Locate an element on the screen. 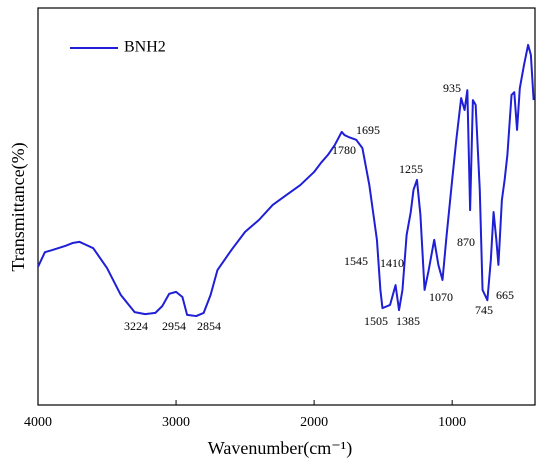 This screenshot has height=473, width=550. x-axis-label: Wavenumber(cm⁻¹) is located at coordinates (280, 448).